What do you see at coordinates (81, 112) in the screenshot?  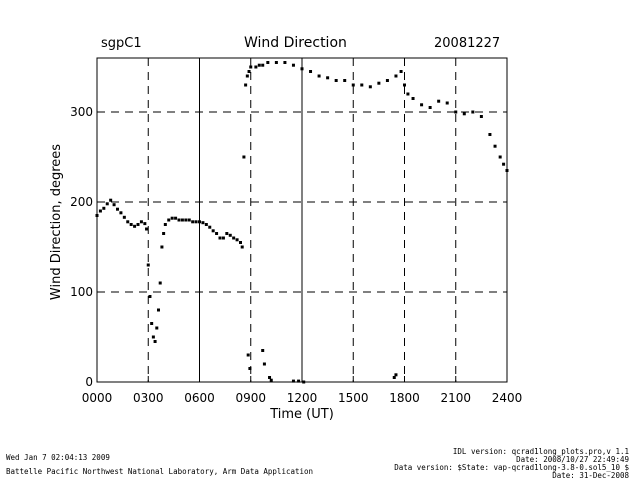 I see `y-tick-label: 300` at bounding box center [81, 112].